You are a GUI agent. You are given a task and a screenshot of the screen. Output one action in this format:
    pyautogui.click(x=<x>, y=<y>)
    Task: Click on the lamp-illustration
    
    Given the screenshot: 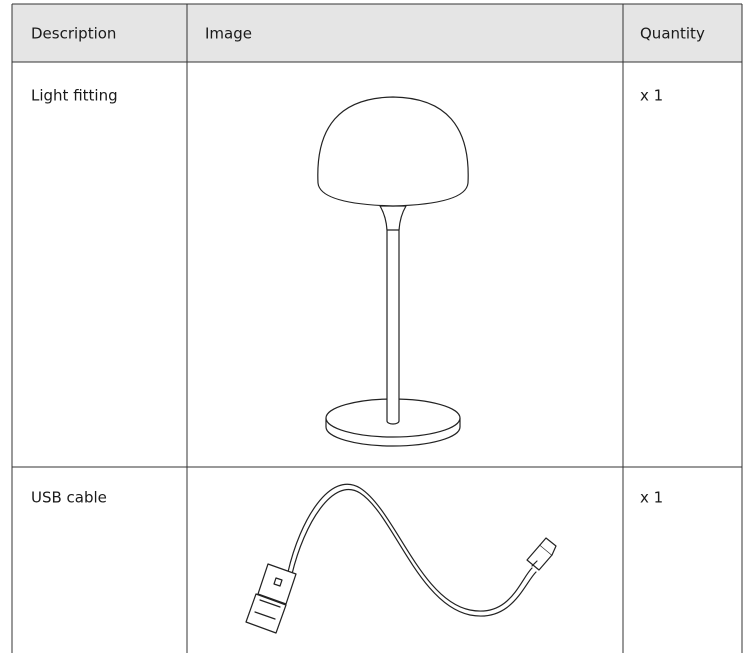 What is the action you would take?
    pyautogui.click(x=393, y=271)
    